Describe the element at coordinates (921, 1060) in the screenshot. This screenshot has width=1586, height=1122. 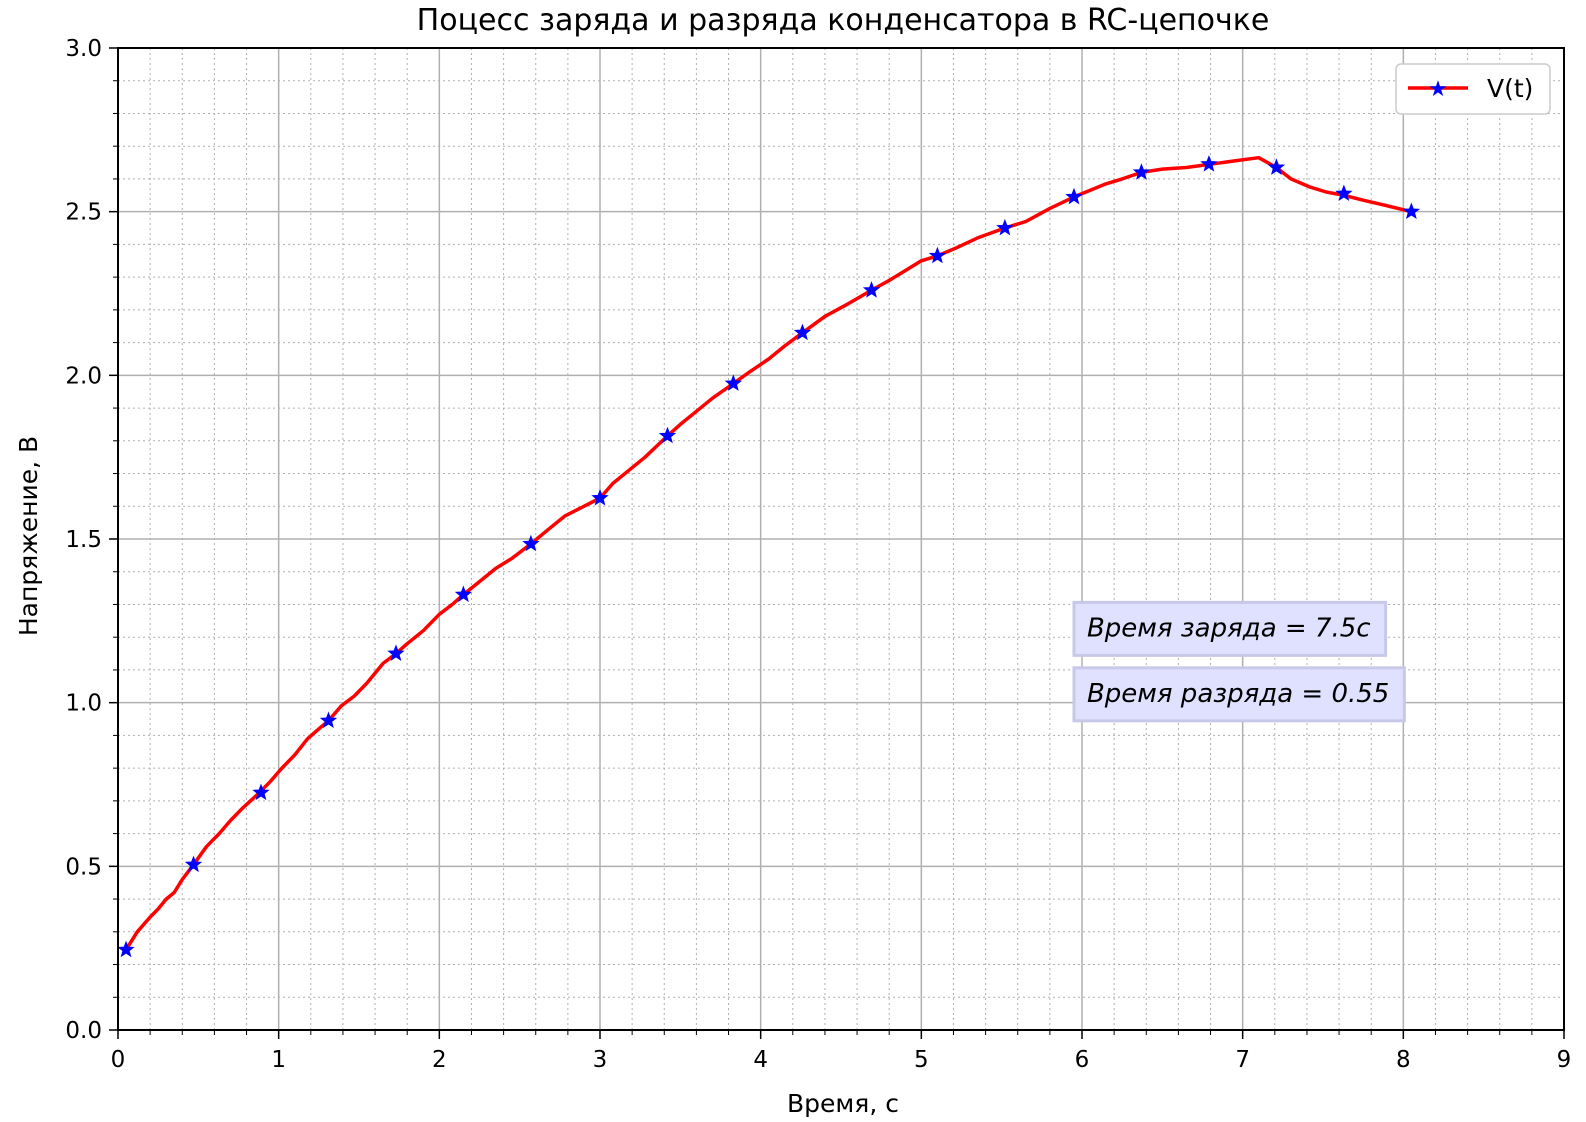
I see `x-tick-label: 5` at that location.